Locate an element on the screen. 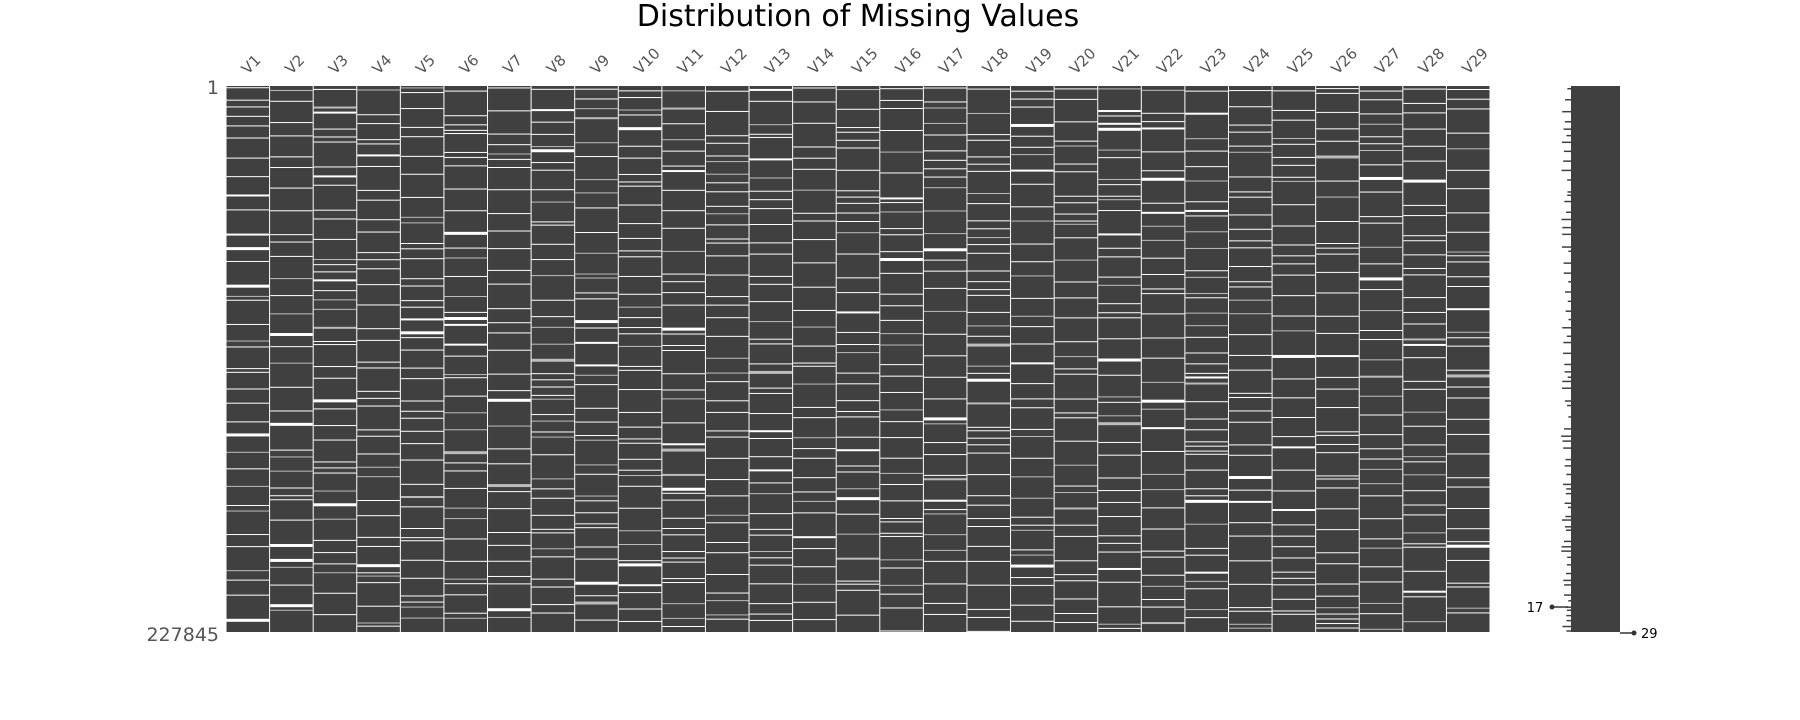  matrix-column-v28 is located at coordinates (1424, 359).